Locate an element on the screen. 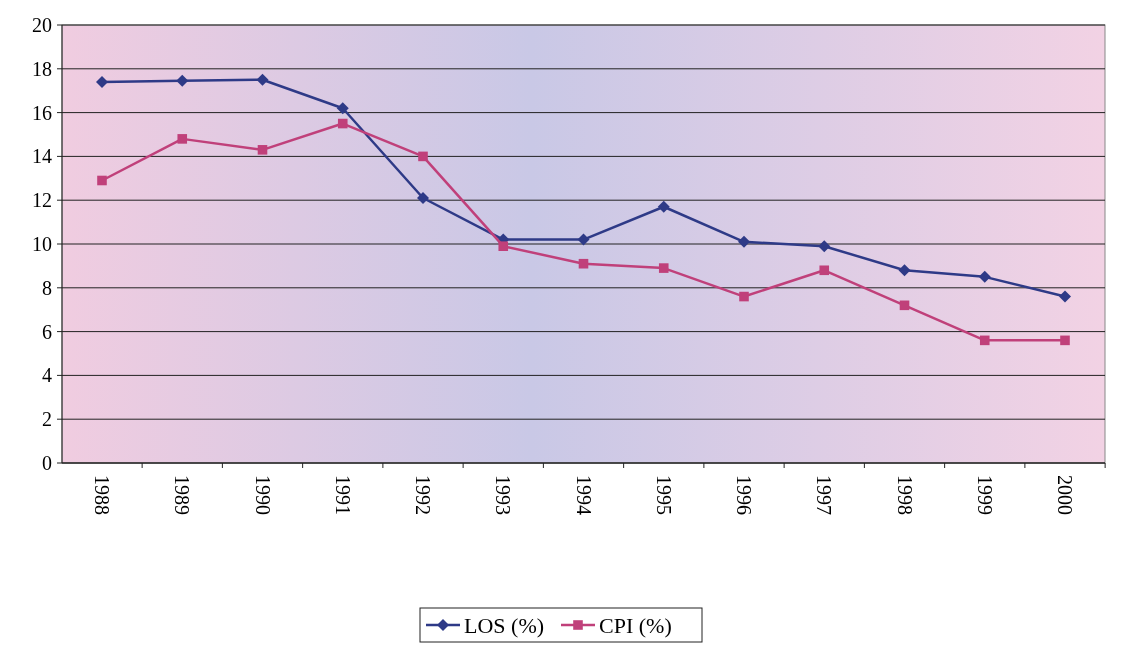  y-tick-label: 2 is located at coordinates (47, 419).